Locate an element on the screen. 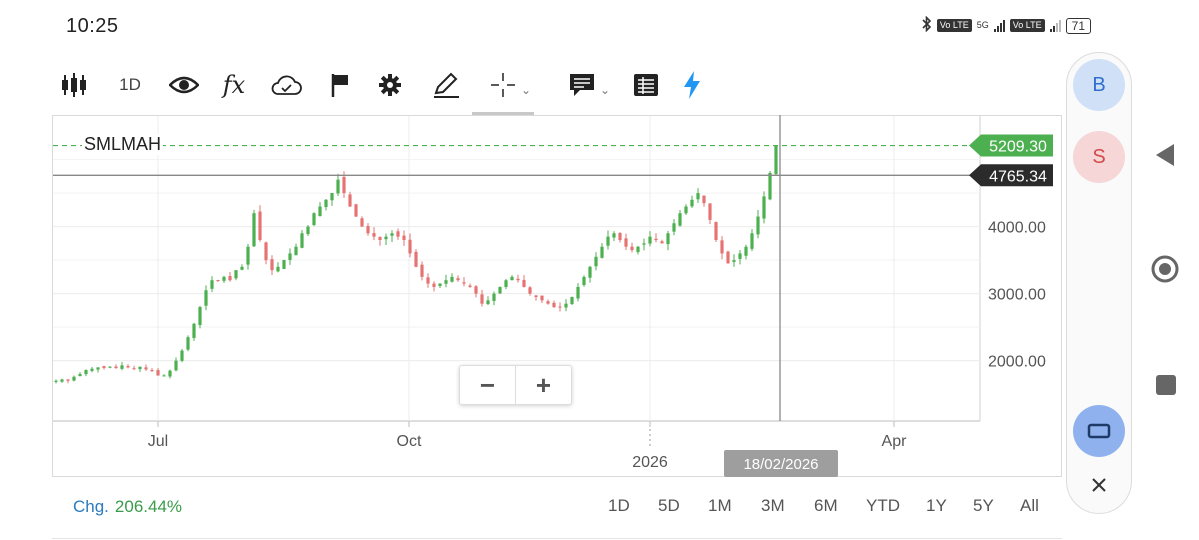 The image size is (1199, 540). eye-icon is located at coordinates (184, 85).